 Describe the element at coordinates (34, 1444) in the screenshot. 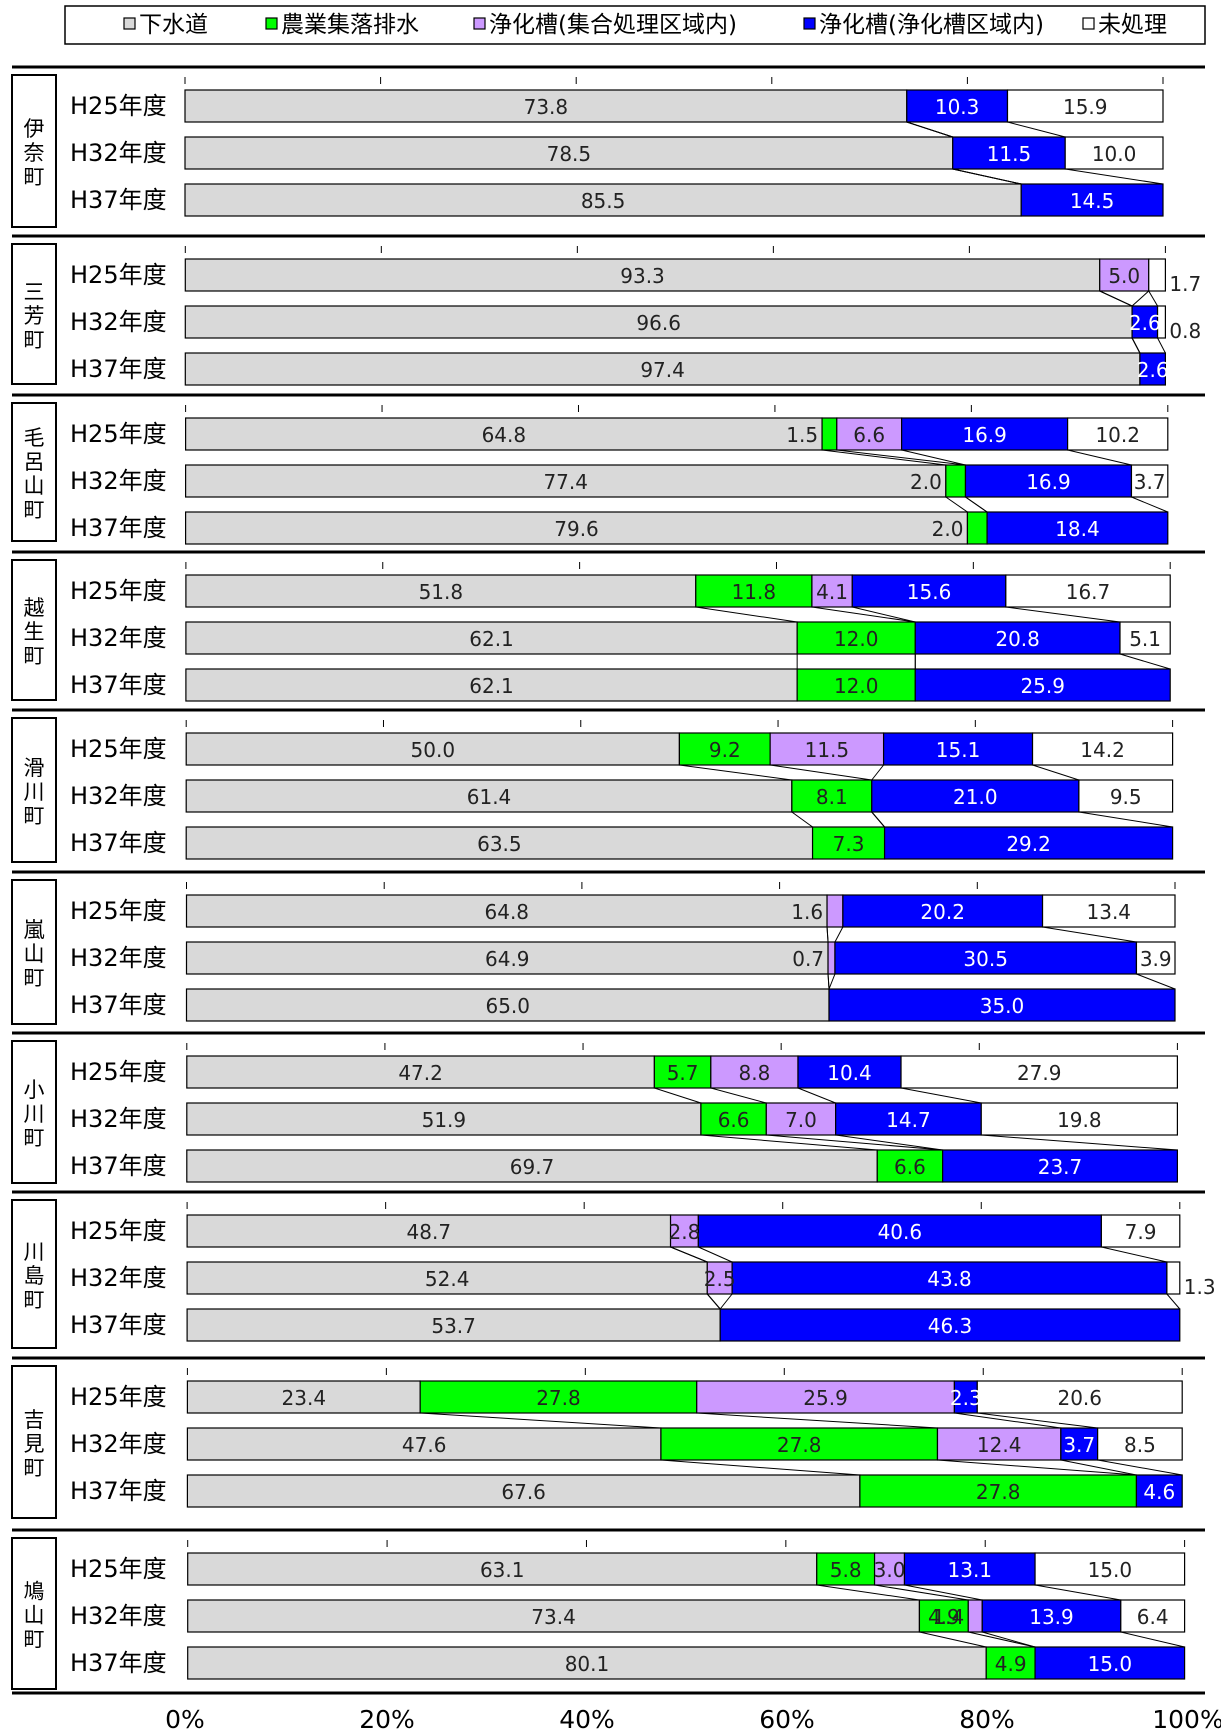

I see `group-name-char: 見` at that location.